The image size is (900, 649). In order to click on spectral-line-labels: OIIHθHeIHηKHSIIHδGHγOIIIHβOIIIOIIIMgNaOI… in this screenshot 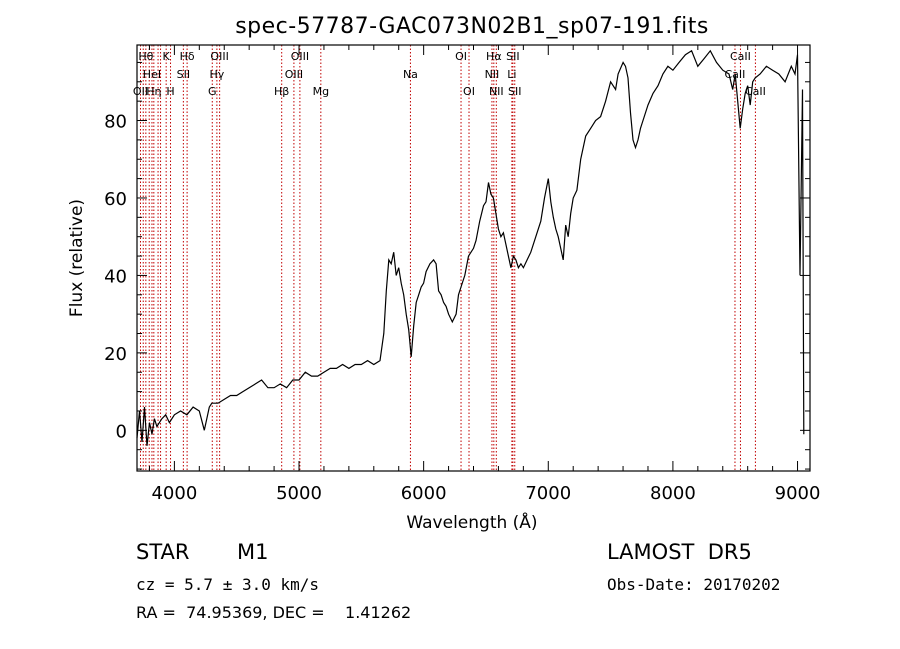, I will do `click(449, 74)`.